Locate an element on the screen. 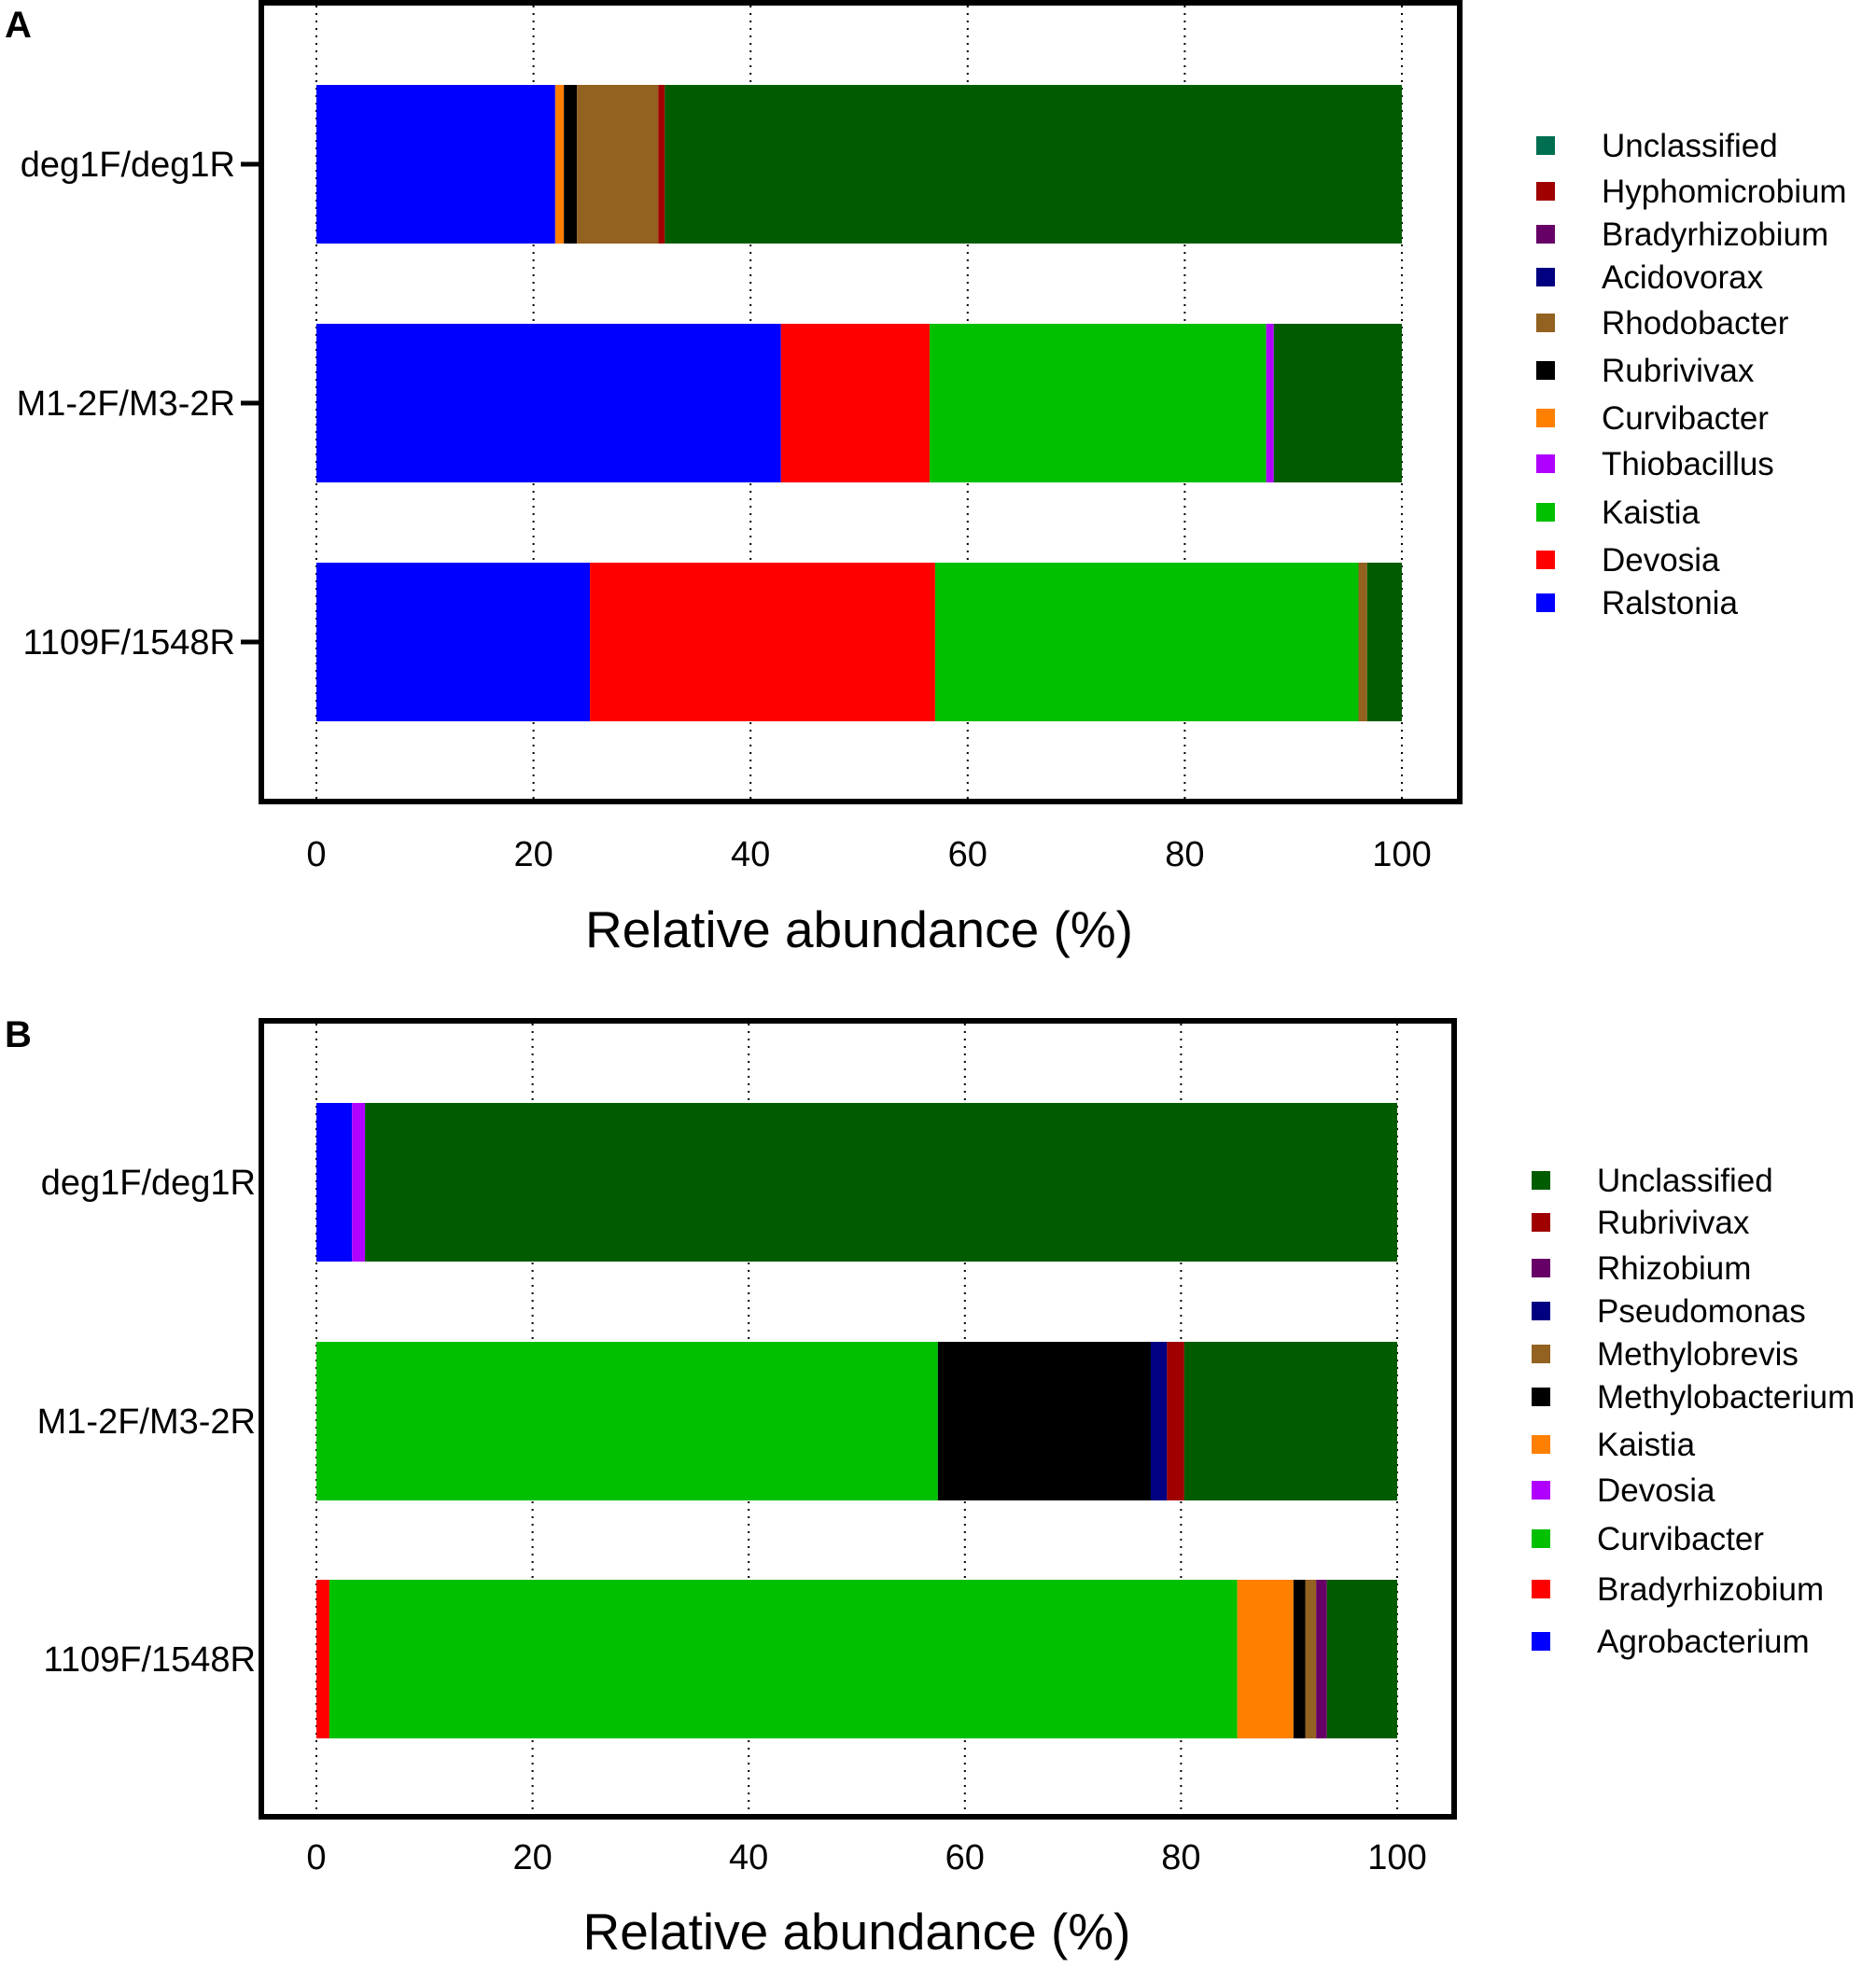  legend-label-rhizobium: Rhizobium is located at coordinates (1674, 1268).